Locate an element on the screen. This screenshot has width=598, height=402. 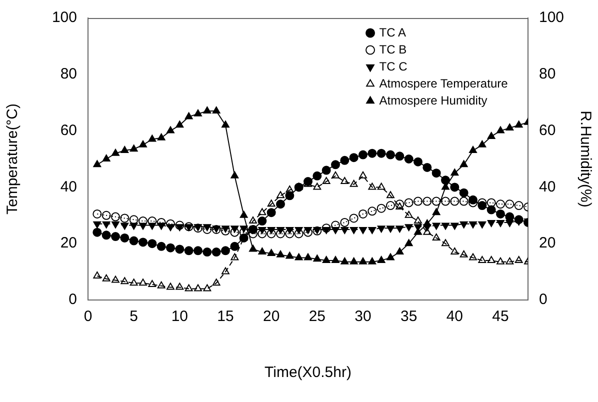
x-tick-label: 30 is located at coordinates (363, 317).